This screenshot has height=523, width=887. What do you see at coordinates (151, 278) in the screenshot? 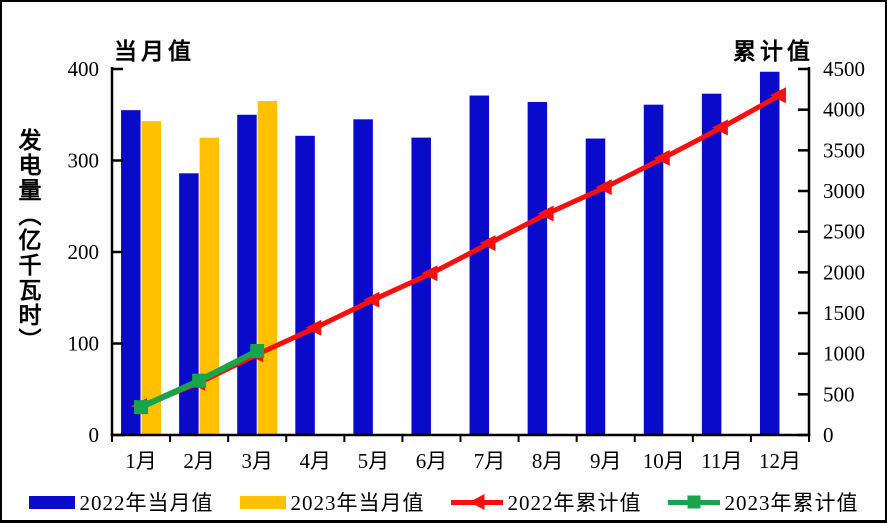
I see `bar-2023年当月值-1月` at bounding box center [151, 278].